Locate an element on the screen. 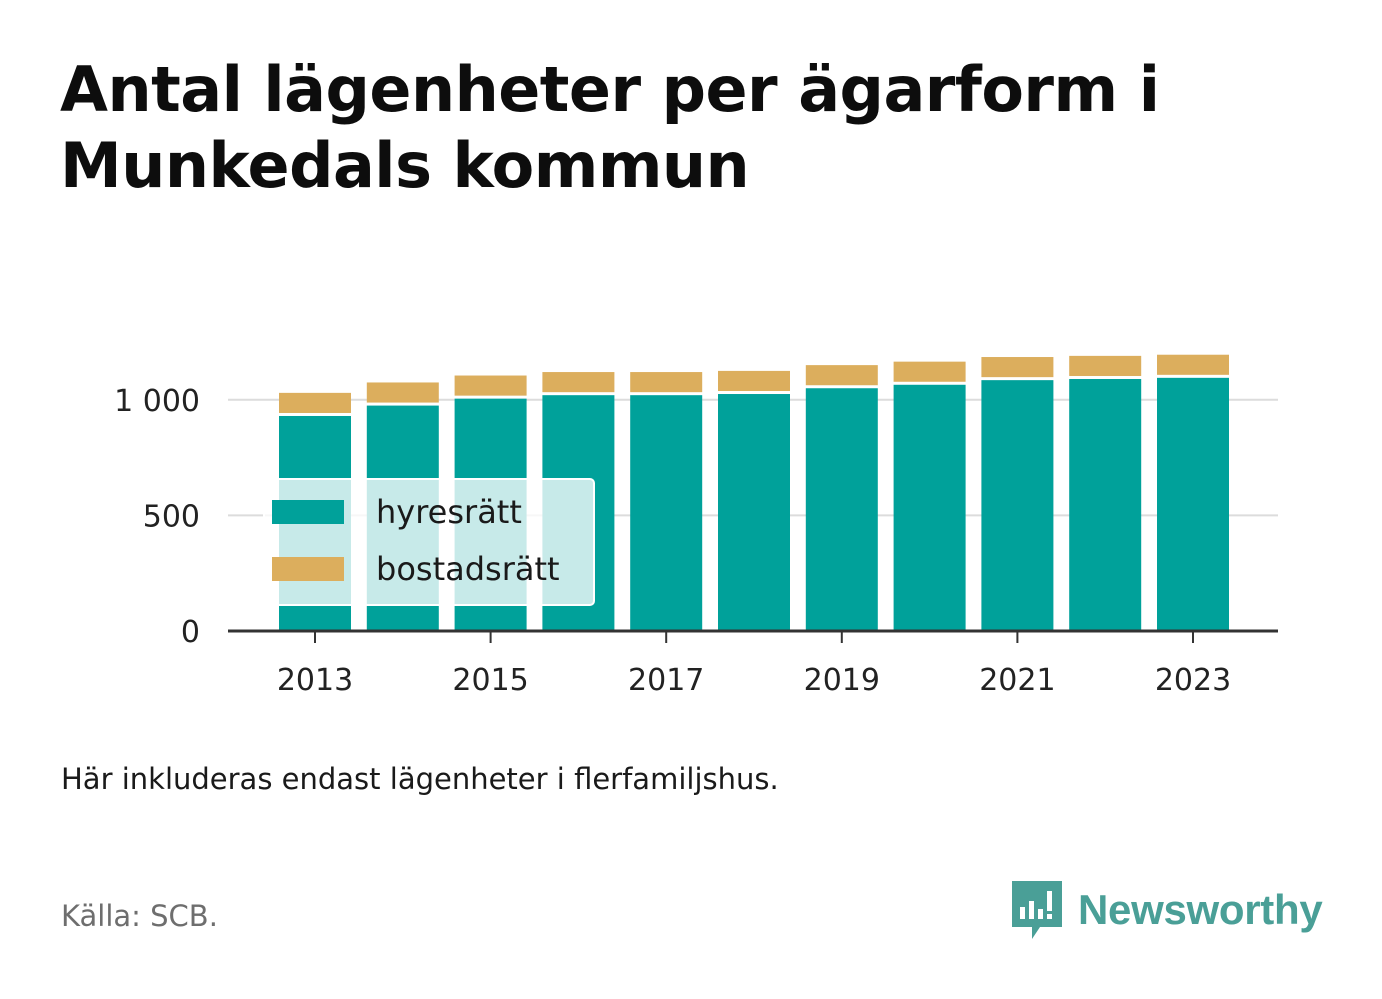 The width and height of the screenshot is (1382, 999). source-text: Källa: SCB. is located at coordinates (139, 916).